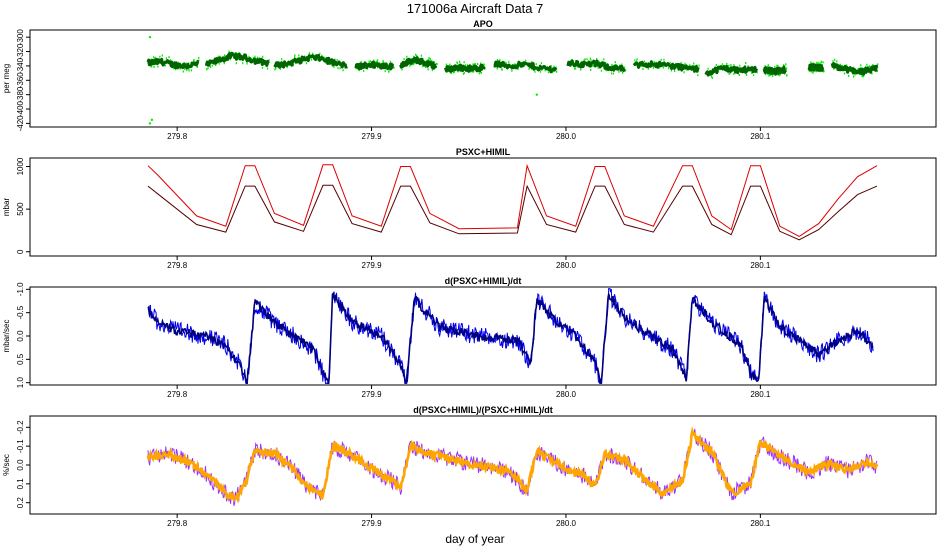  I want to click on y-tick-label: -300, so click(20, 37).